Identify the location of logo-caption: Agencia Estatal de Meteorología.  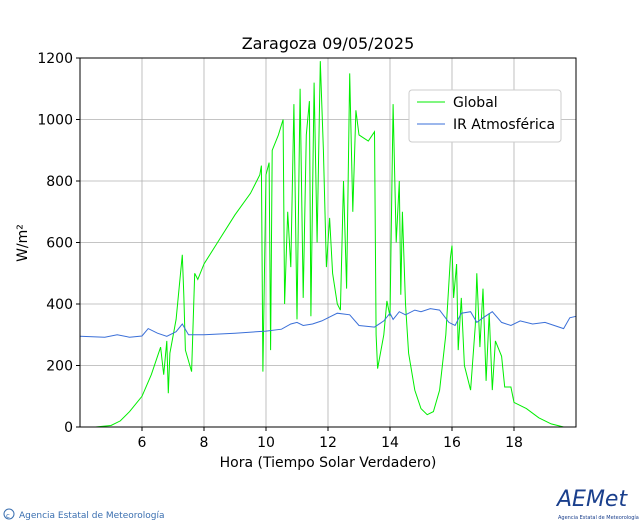
(598, 517).